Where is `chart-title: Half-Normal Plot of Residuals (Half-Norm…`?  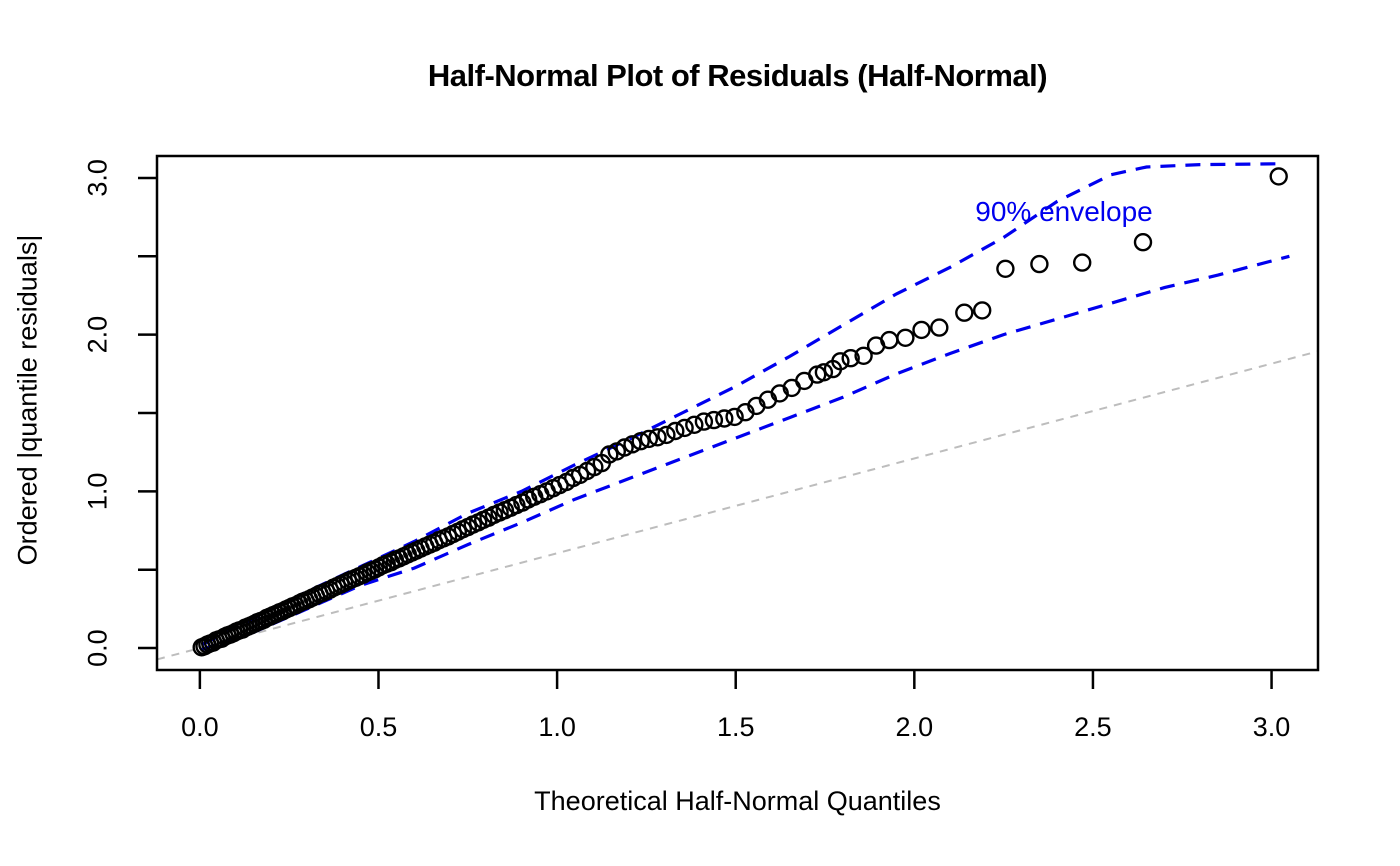
chart-title: Half-Normal Plot of Residuals (Half-Norm… is located at coordinates (737, 75).